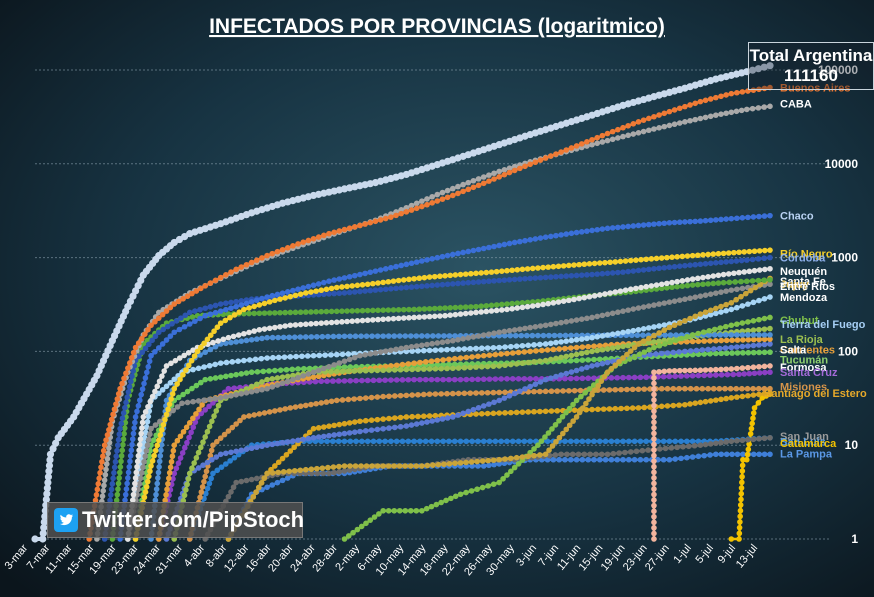 The image size is (874, 597). I want to click on series-label-caba: CABA, so click(796, 104).